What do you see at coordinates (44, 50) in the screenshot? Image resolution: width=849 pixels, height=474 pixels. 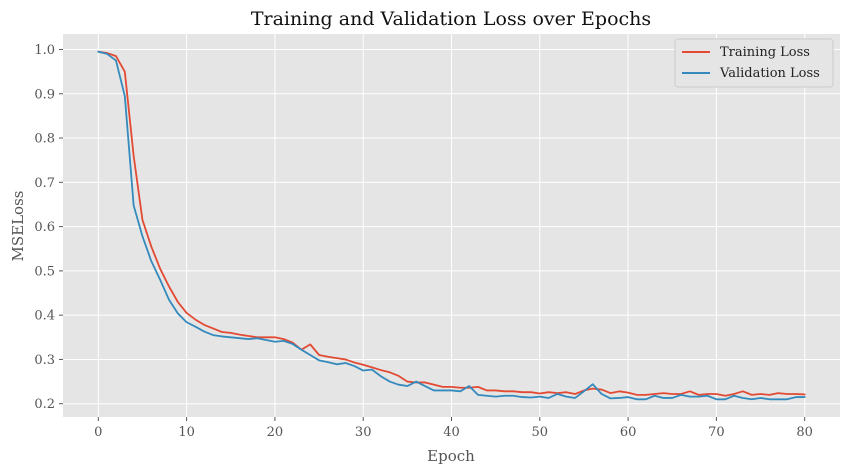 I see `y-tick-label: 1.0` at bounding box center [44, 50].